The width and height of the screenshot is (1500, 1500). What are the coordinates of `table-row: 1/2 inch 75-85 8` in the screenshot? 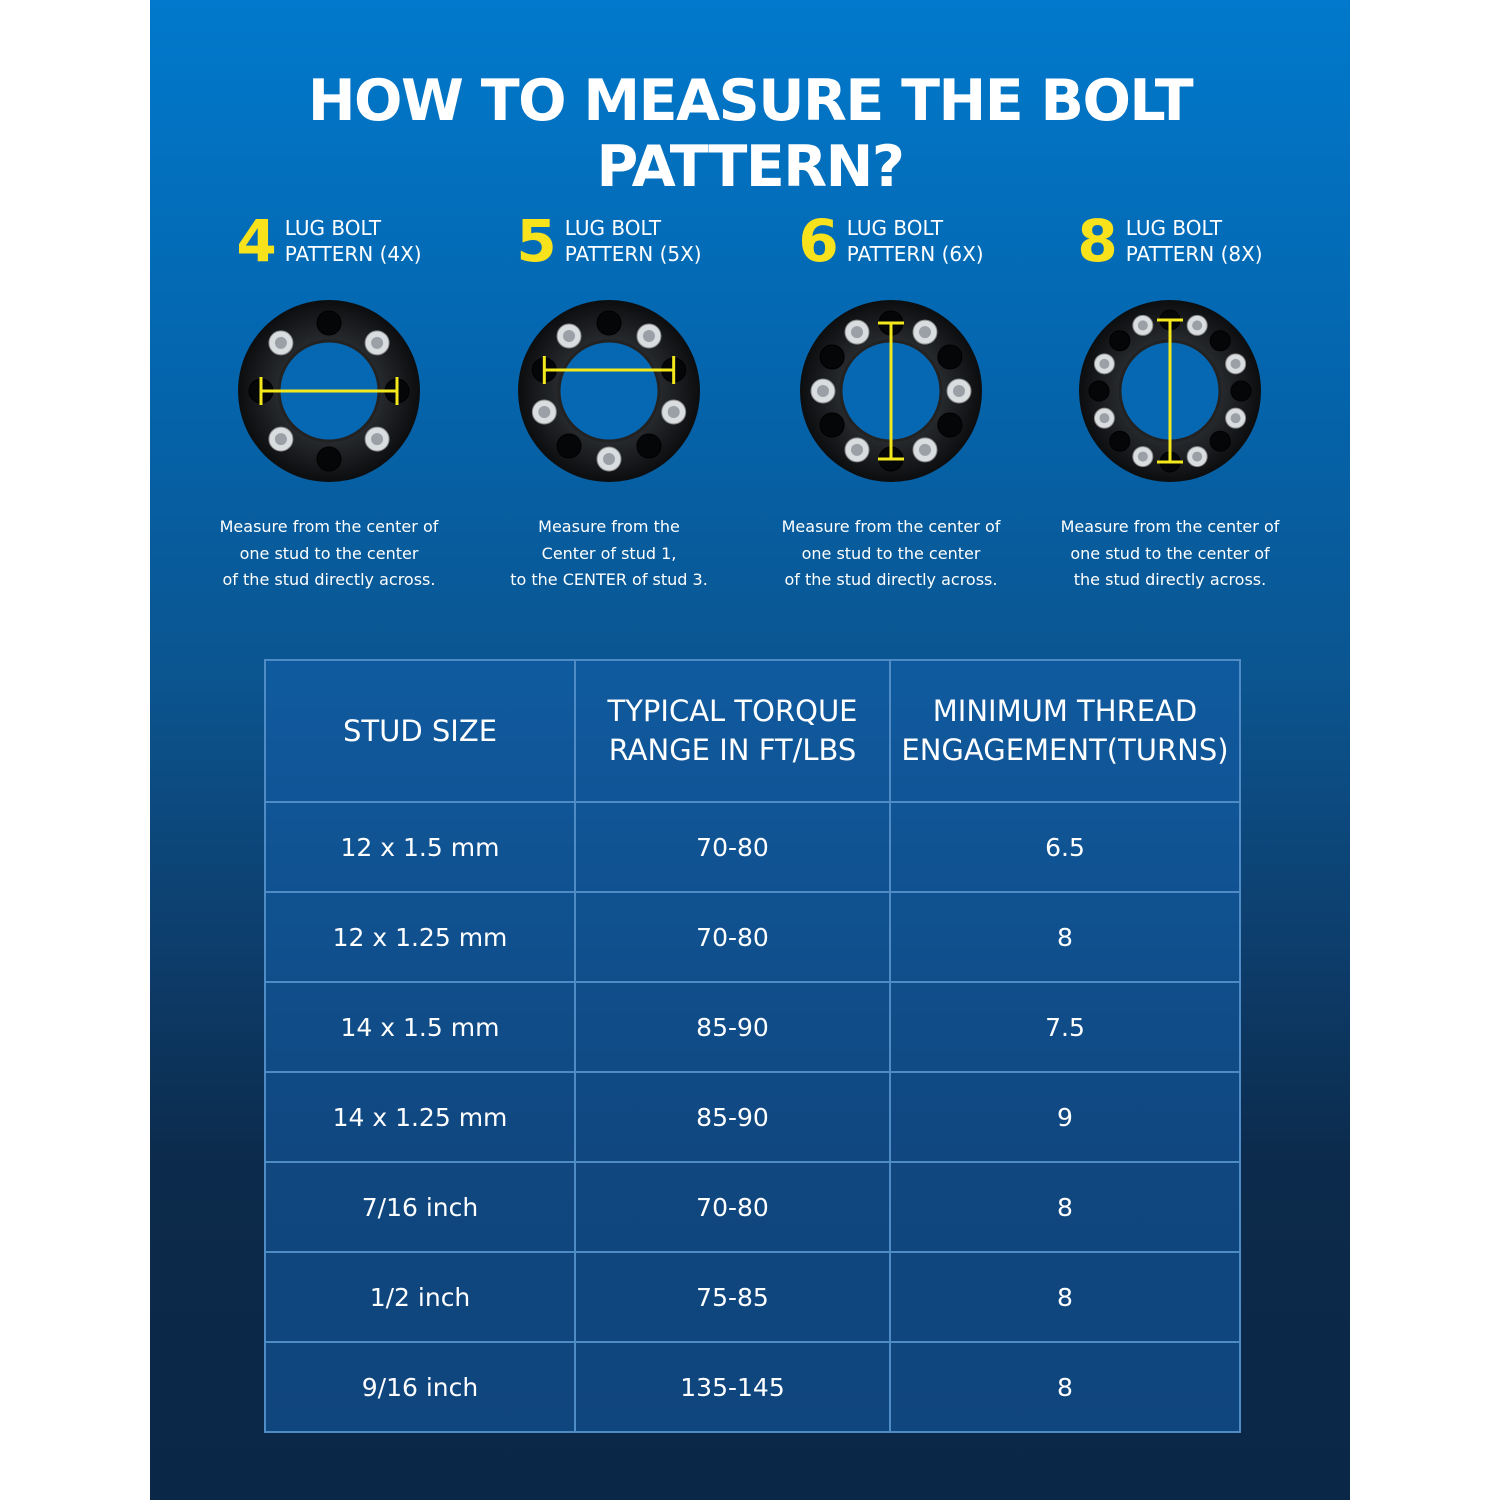 It's located at (752, 1297).